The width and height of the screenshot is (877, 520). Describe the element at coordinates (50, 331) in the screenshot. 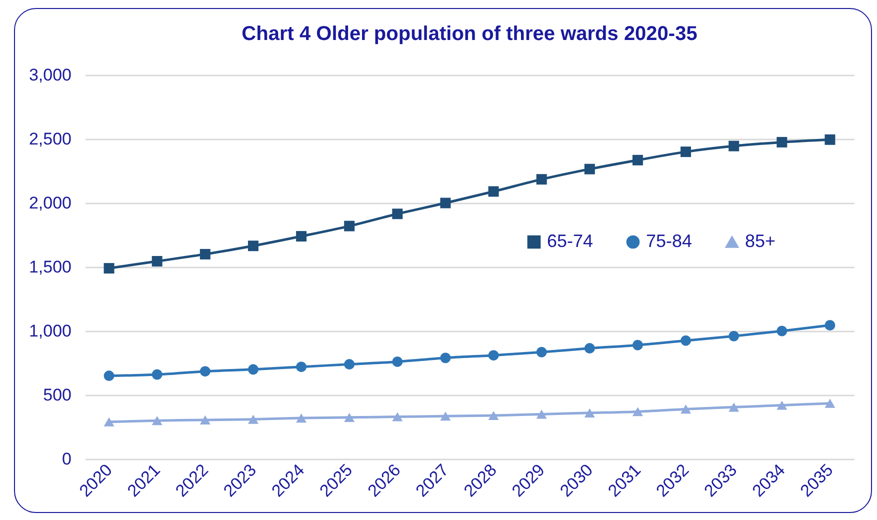

I see `y-tick-label: 1,000` at that location.